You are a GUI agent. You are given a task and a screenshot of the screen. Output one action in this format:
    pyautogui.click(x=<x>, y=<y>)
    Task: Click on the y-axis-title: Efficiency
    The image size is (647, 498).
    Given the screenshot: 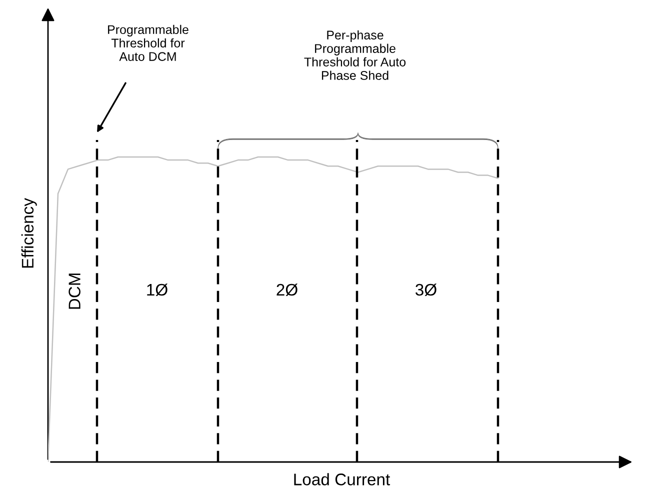 What is the action you would take?
    pyautogui.click(x=29, y=233)
    